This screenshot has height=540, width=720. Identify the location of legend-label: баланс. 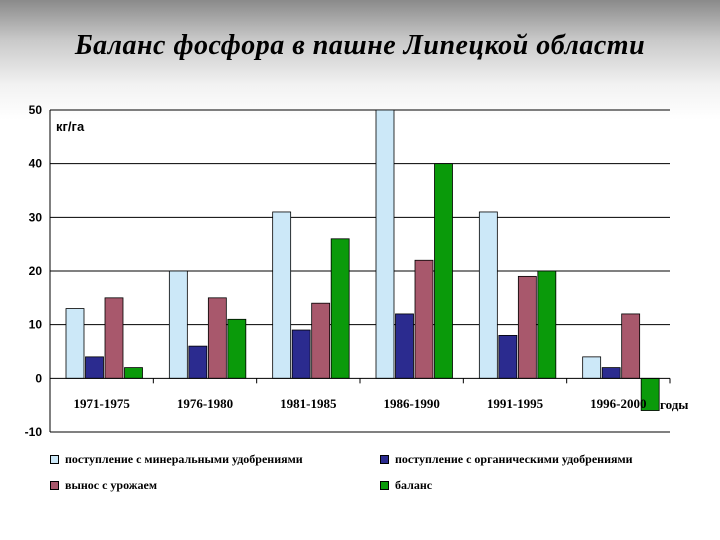
(414, 485).